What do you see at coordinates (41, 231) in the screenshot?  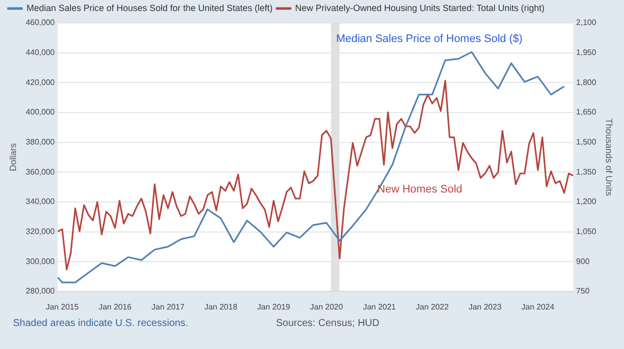 I see `y-tick-label: 320,000` at bounding box center [41, 231].